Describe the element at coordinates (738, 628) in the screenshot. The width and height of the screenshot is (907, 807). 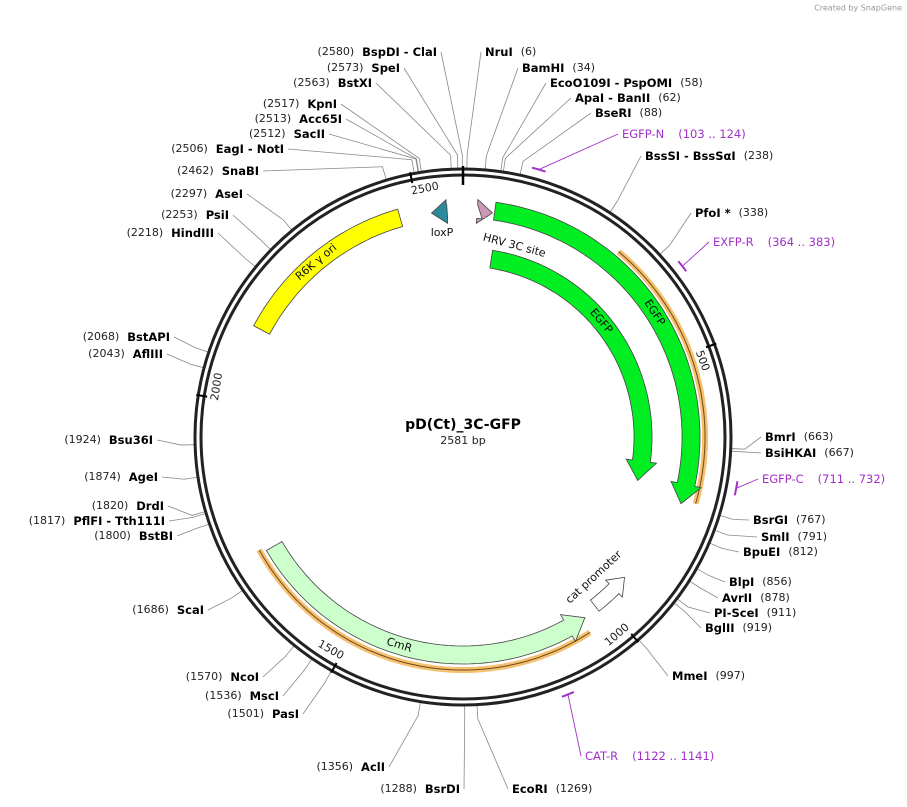
I see `enzyme-label: BglII (919)` at that location.